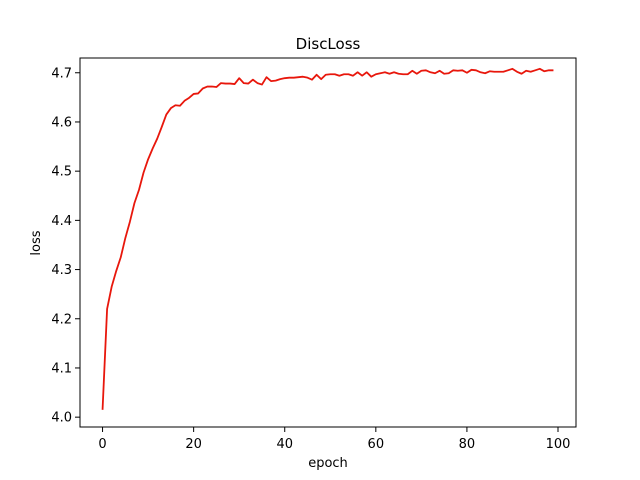 This screenshot has height=480, width=640. What do you see at coordinates (61, 221) in the screenshot?
I see `y-tick-label: 4.4` at bounding box center [61, 221].